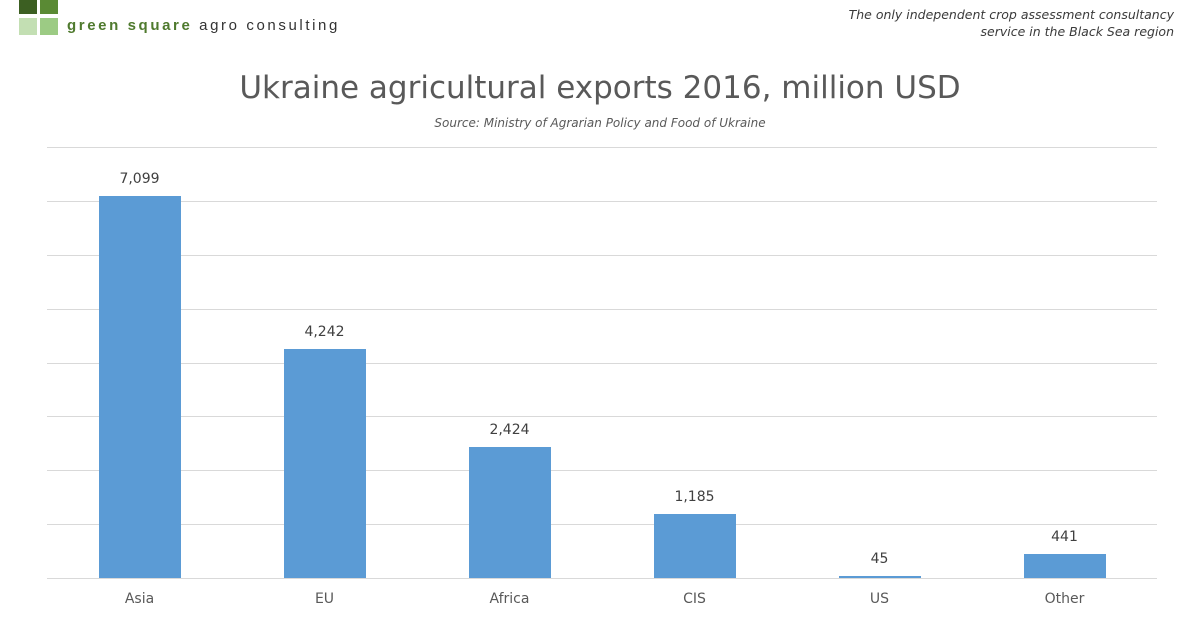 The image size is (1200, 630). I want to click on bar-eu, so click(324, 463).